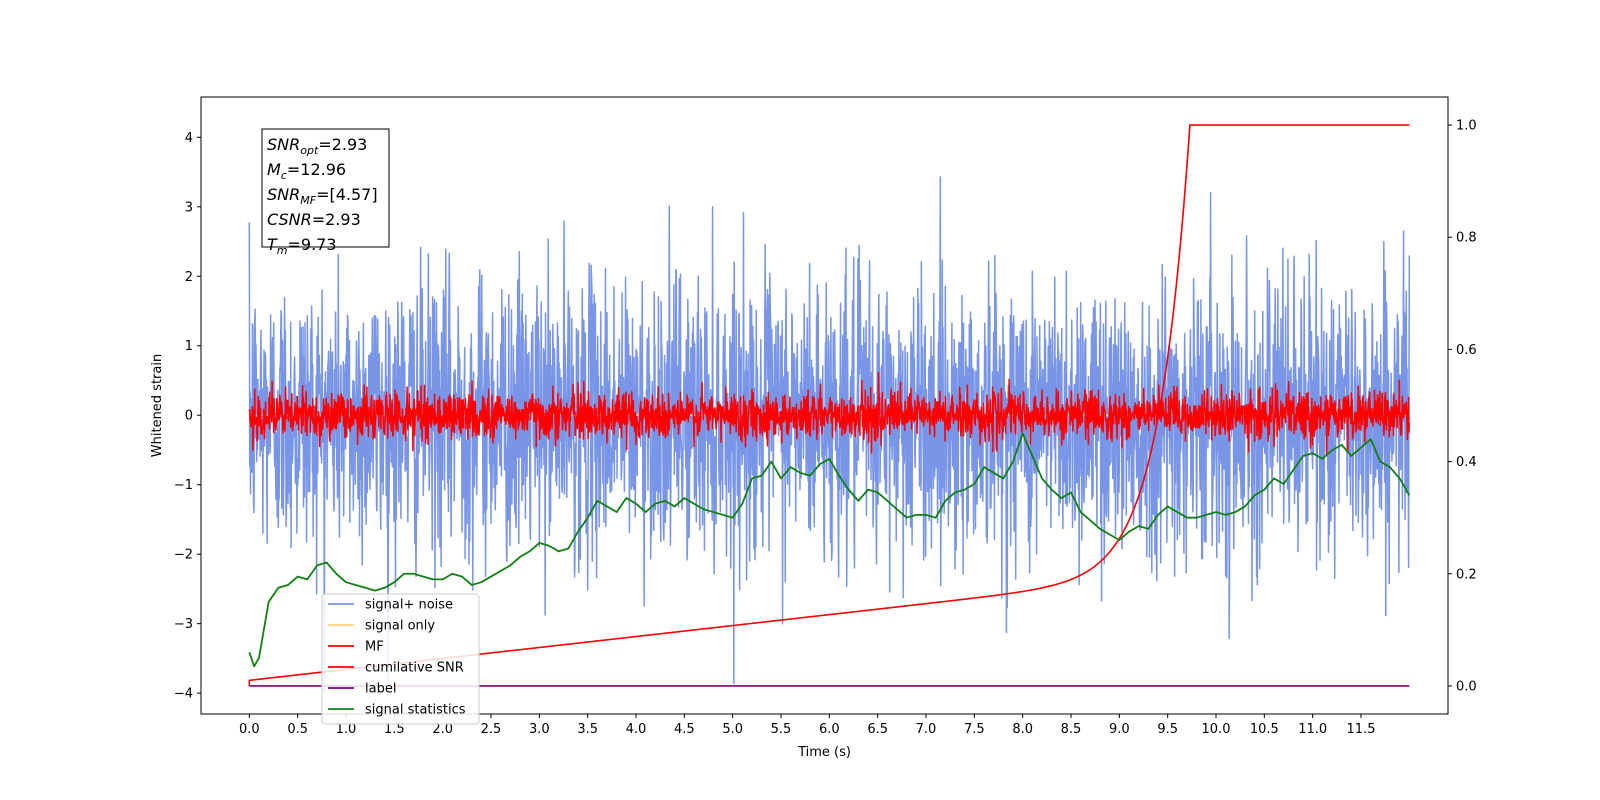 The image size is (1600, 800). What do you see at coordinates (183, 485) in the screenshot?
I see `y-tick-label: −1` at bounding box center [183, 485].